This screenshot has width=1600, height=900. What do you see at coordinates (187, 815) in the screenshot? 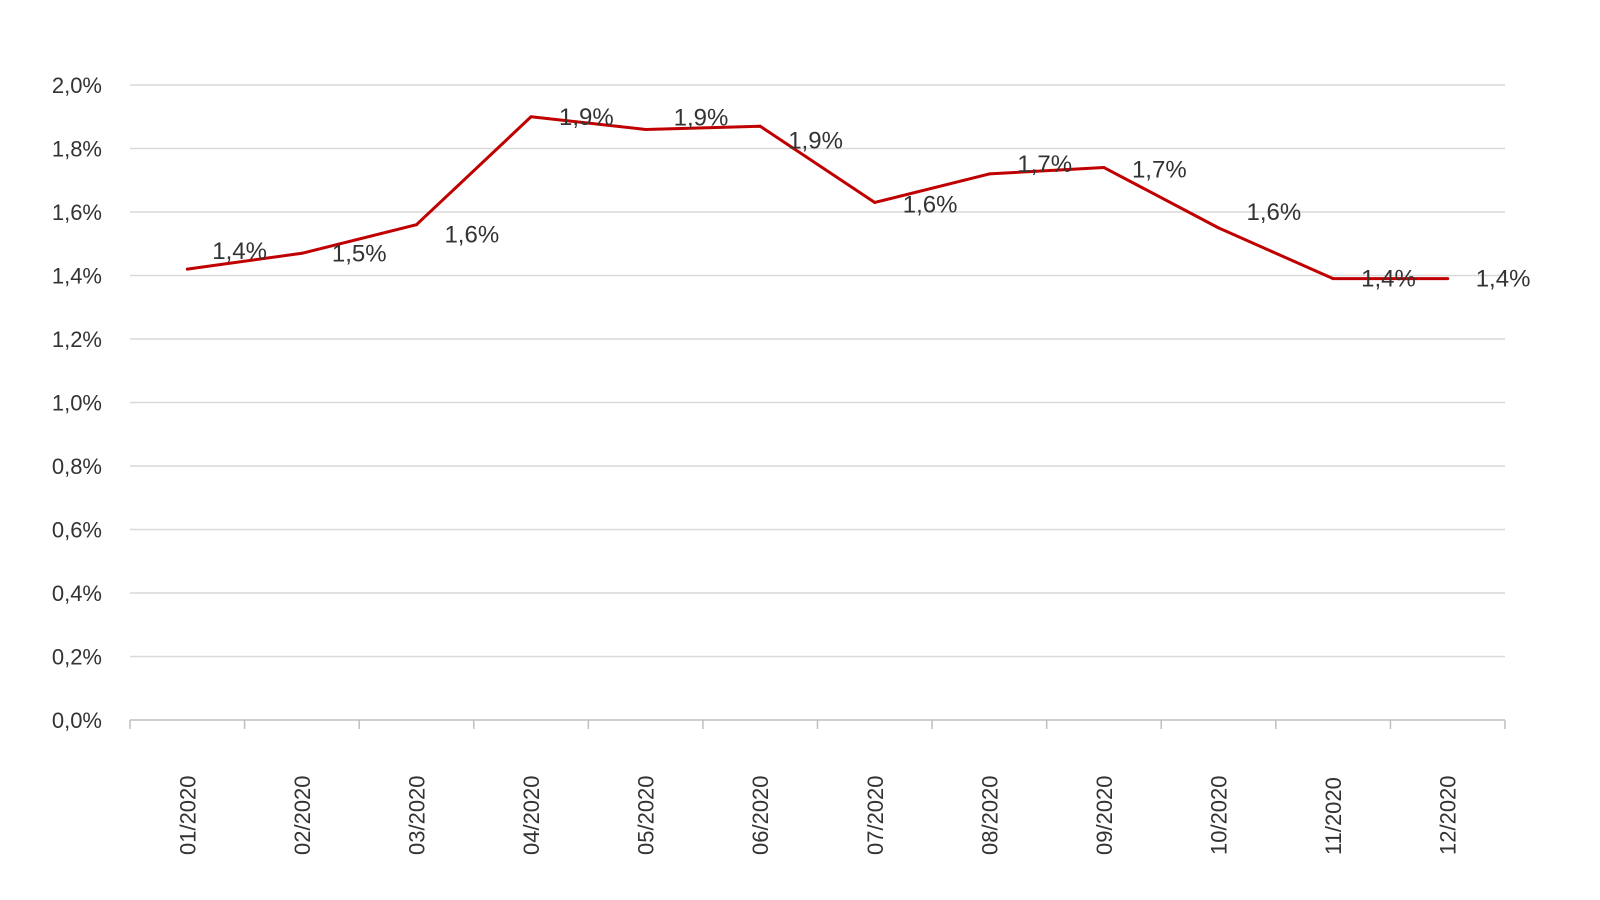
I see `x-tick-label: 01/2020` at bounding box center [187, 815].